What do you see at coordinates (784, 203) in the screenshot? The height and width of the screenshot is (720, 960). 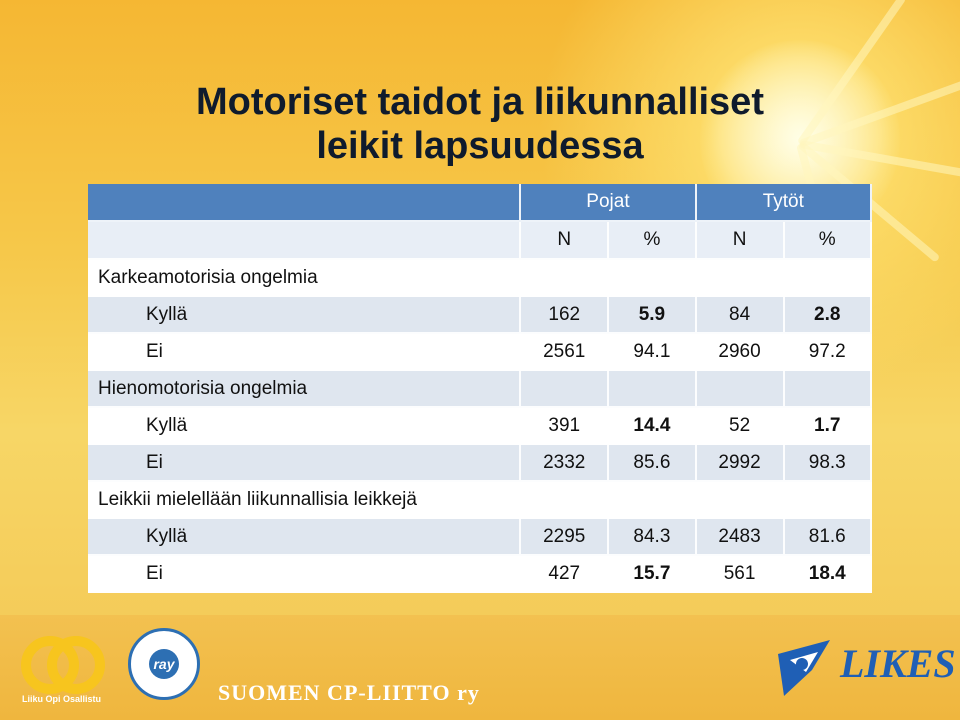 I see `header-girls: Tytöt` at bounding box center [784, 203].